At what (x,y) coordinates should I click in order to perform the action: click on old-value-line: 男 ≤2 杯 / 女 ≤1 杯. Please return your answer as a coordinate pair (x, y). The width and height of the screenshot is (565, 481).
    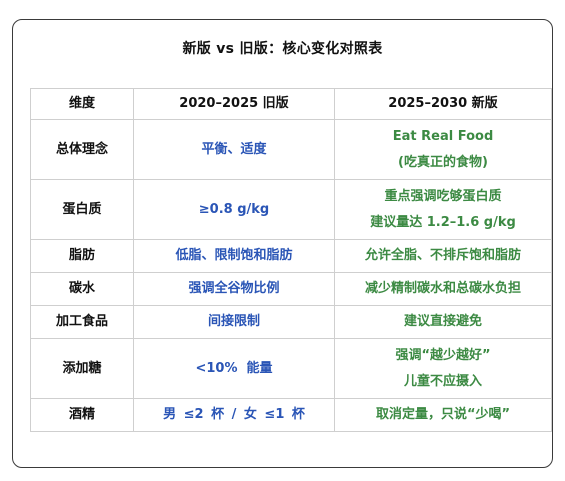
    Looking at the image, I should click on (234, 414).